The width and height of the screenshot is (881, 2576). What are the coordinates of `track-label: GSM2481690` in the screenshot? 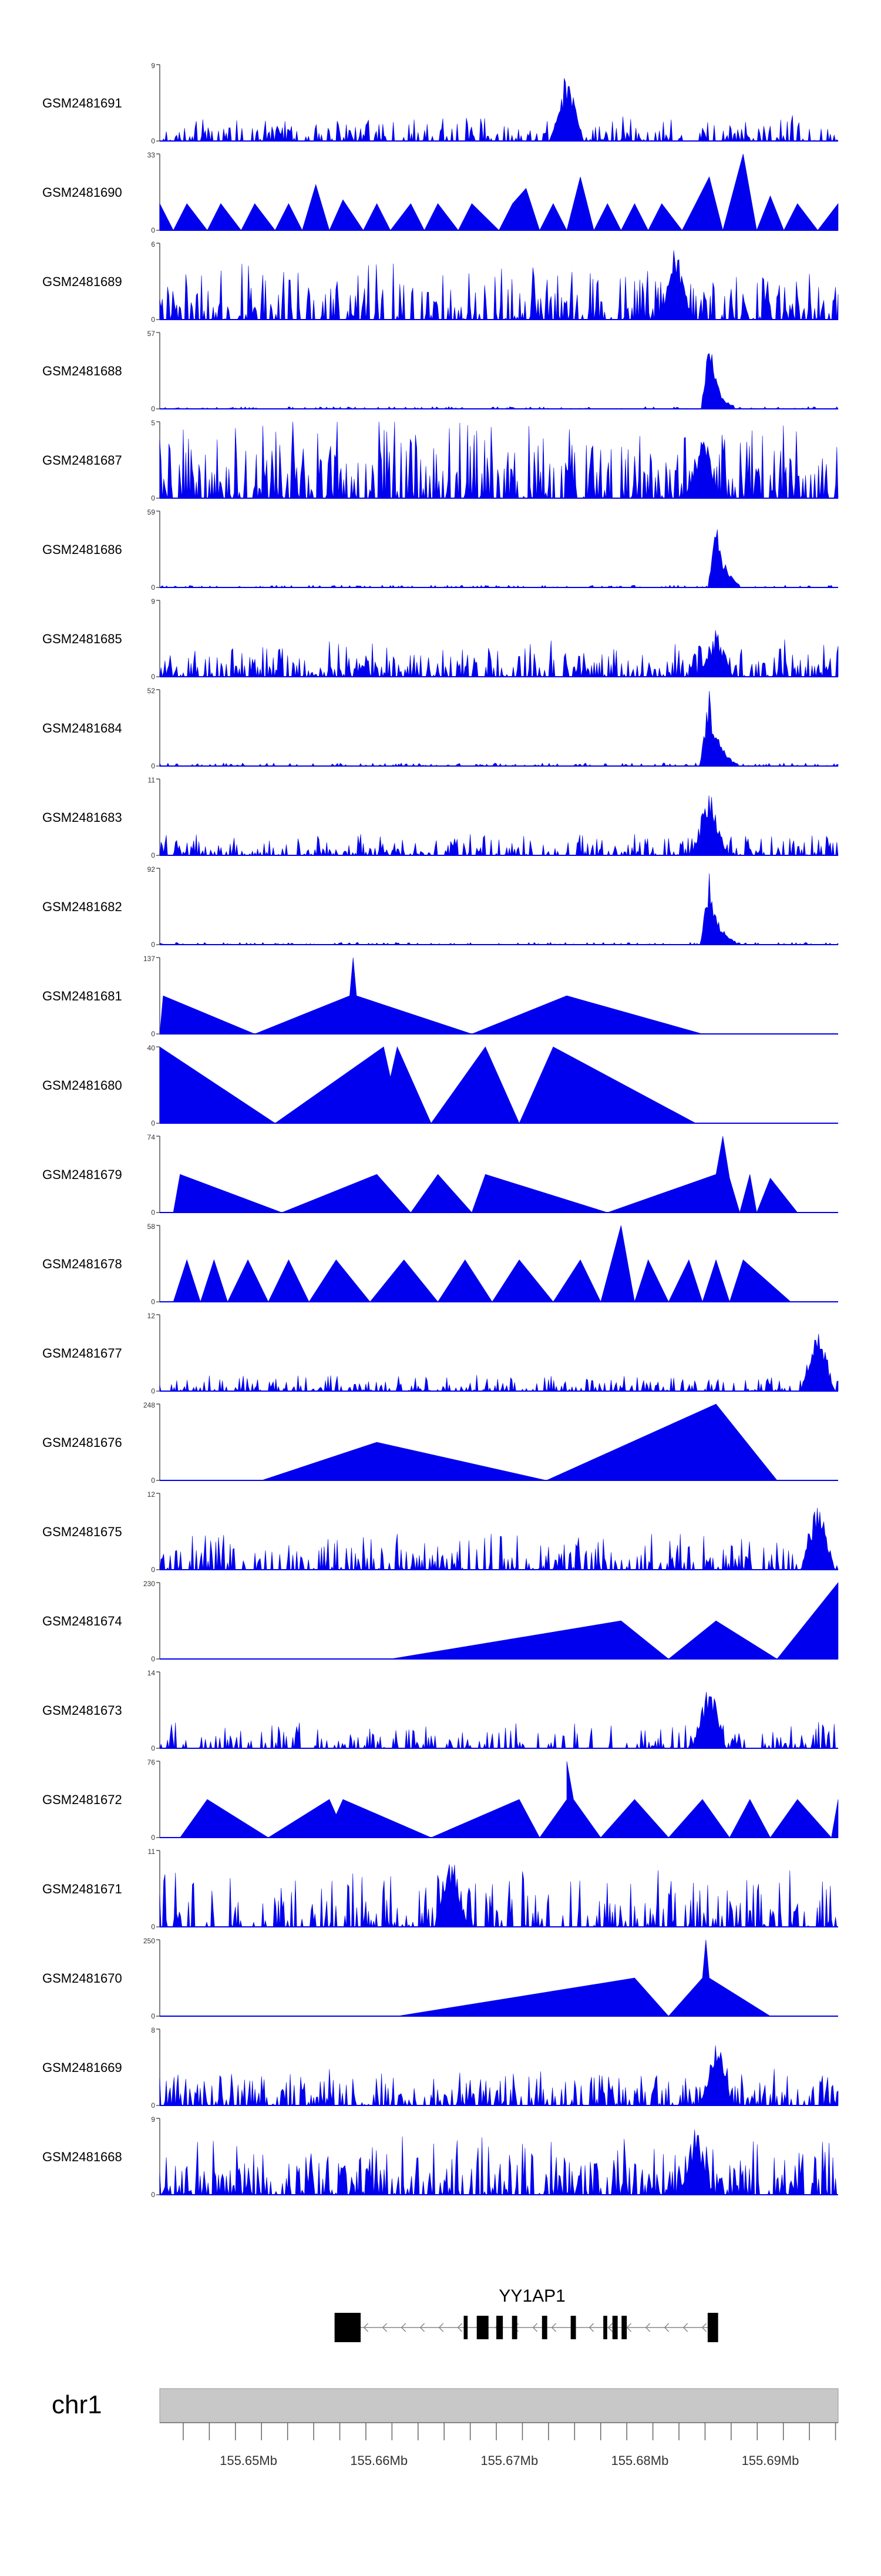 It's located at (82, 193).